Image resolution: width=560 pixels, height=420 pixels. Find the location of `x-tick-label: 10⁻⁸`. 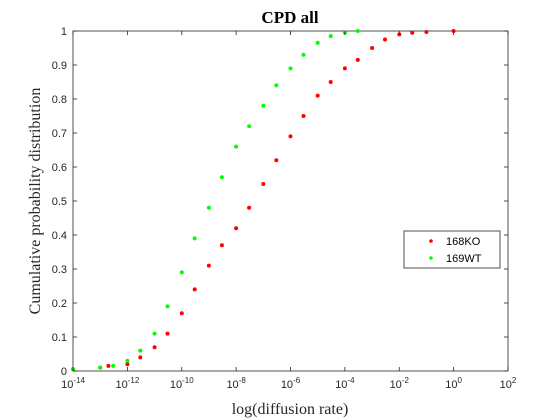

x-tick-label: 10⁻⁸ is located at coordinates (236, 383).